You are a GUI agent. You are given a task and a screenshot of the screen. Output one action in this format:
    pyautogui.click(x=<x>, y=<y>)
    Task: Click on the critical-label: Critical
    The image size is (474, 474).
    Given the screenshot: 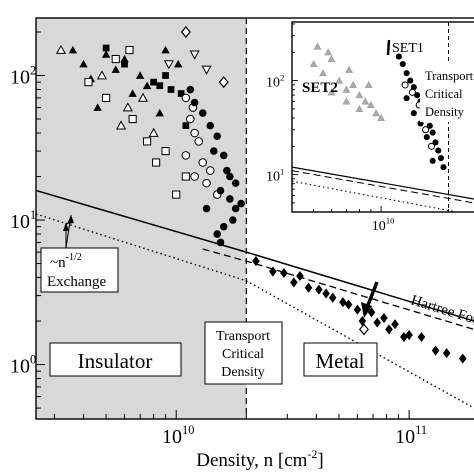 What is the action you would take?
    pyautogui.click(x=243, y=354)
    